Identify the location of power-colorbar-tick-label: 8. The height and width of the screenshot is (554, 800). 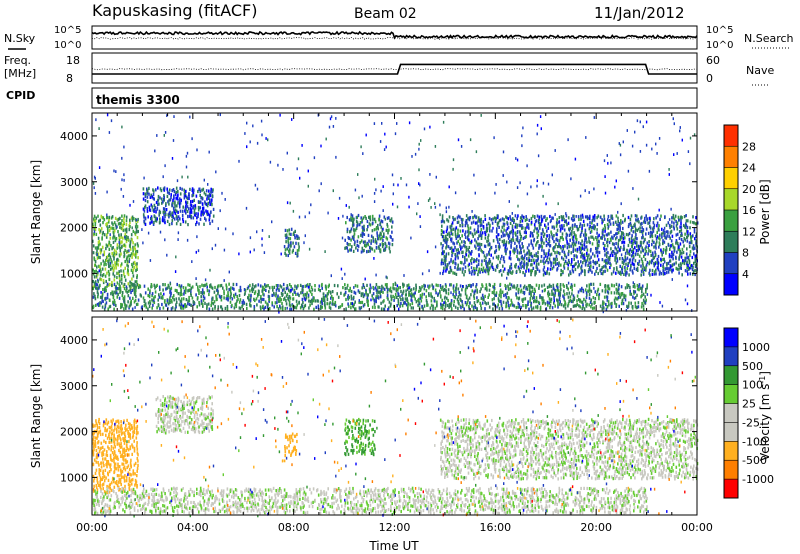
(745, 253).